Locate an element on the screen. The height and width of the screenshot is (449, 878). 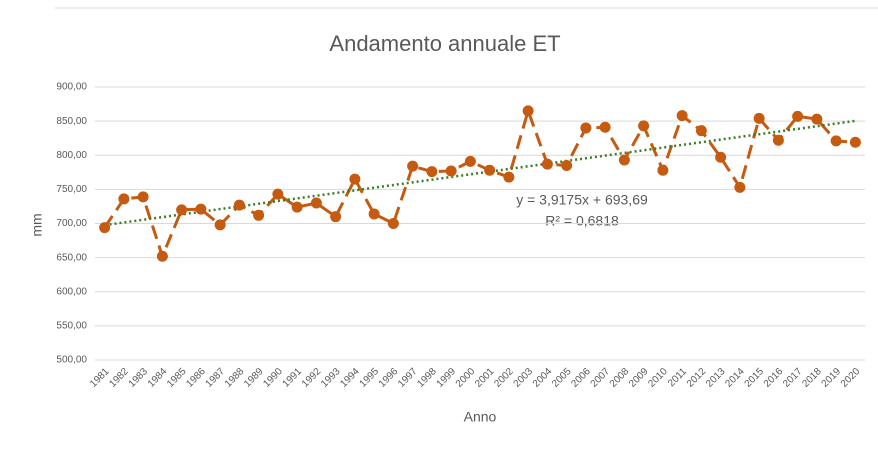
x-tick-label: 1992 is located at coordinates (312, 378).